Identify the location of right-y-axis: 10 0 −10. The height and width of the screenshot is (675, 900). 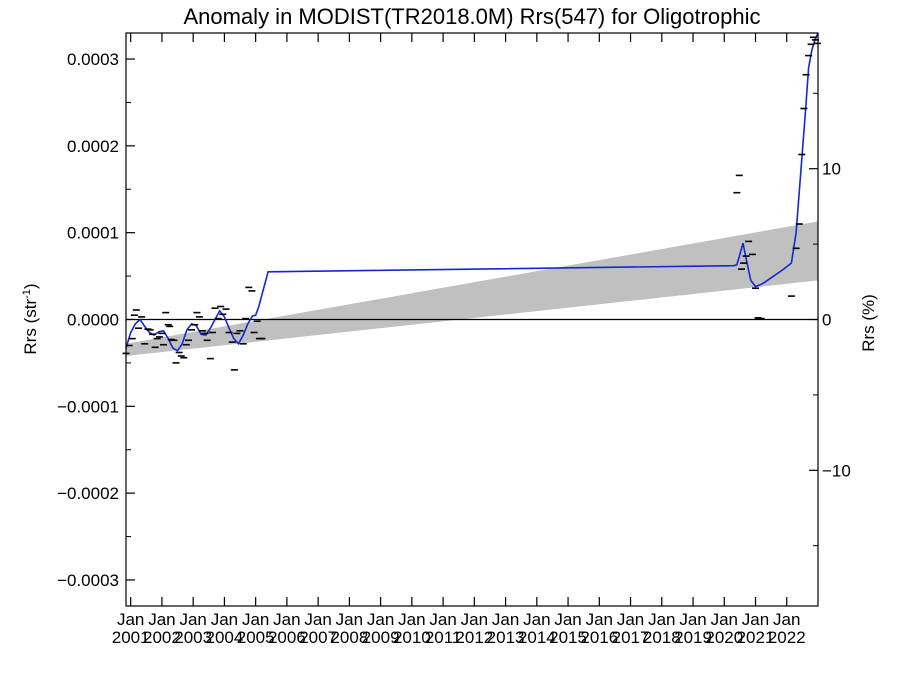
(830, 319).